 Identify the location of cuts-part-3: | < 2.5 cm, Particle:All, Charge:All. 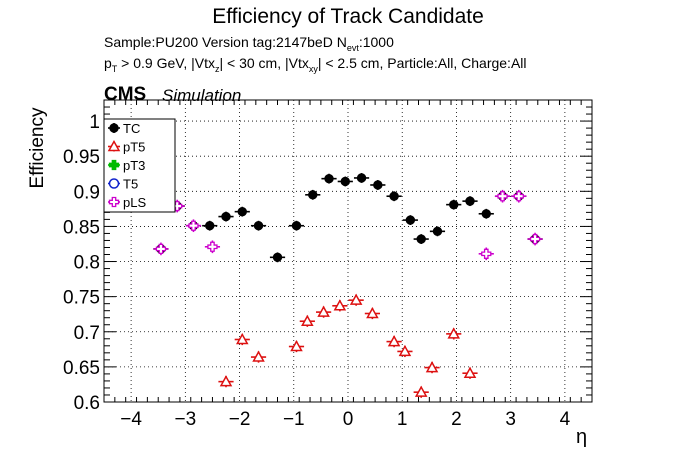
(422, 63).